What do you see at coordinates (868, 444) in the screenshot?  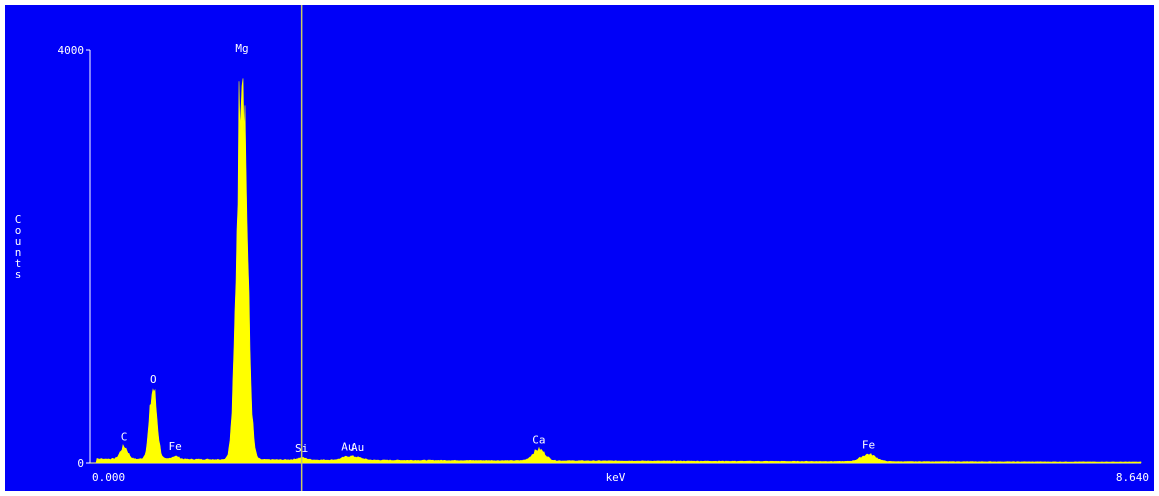 I see `peak-label-fe-8: Fe` at bounding box center [868, 444].